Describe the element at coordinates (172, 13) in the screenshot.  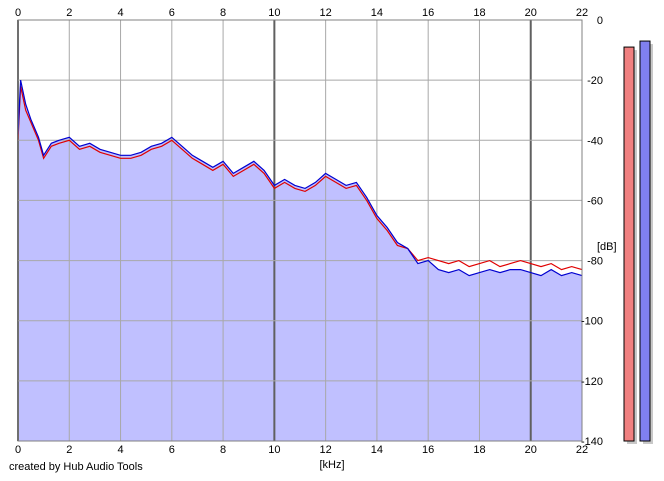
I see `x-tick-label-top-6: 6` at that location.